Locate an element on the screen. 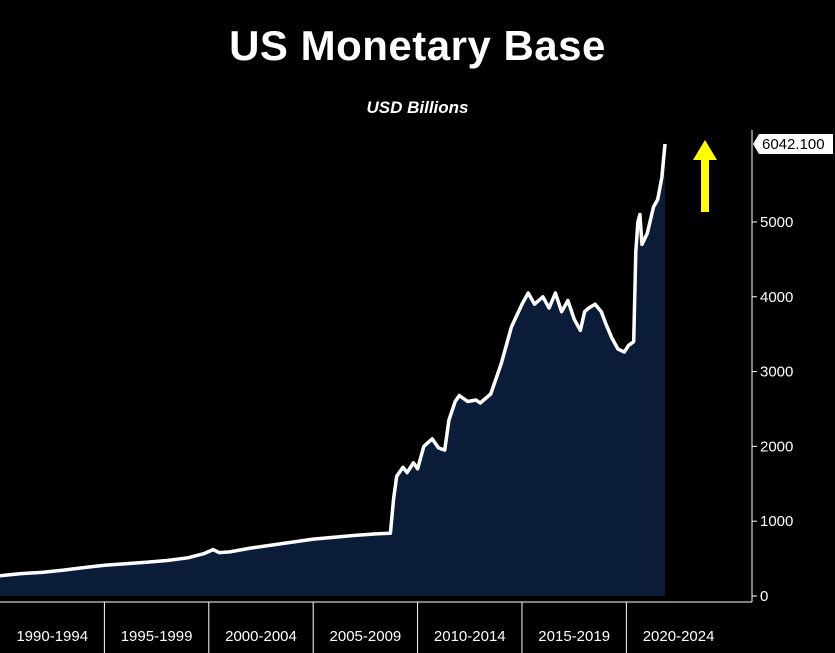  chart-title: US Monetary Base is located at coordinates (417, 45).